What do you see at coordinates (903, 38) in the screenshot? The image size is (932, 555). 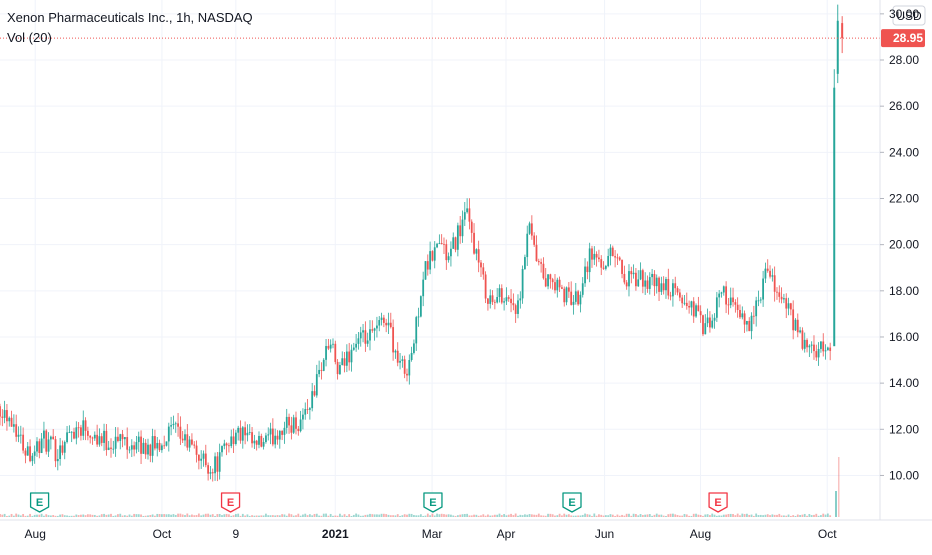 I see `last-price-label: 28.95` at bounding box center [903, 38].